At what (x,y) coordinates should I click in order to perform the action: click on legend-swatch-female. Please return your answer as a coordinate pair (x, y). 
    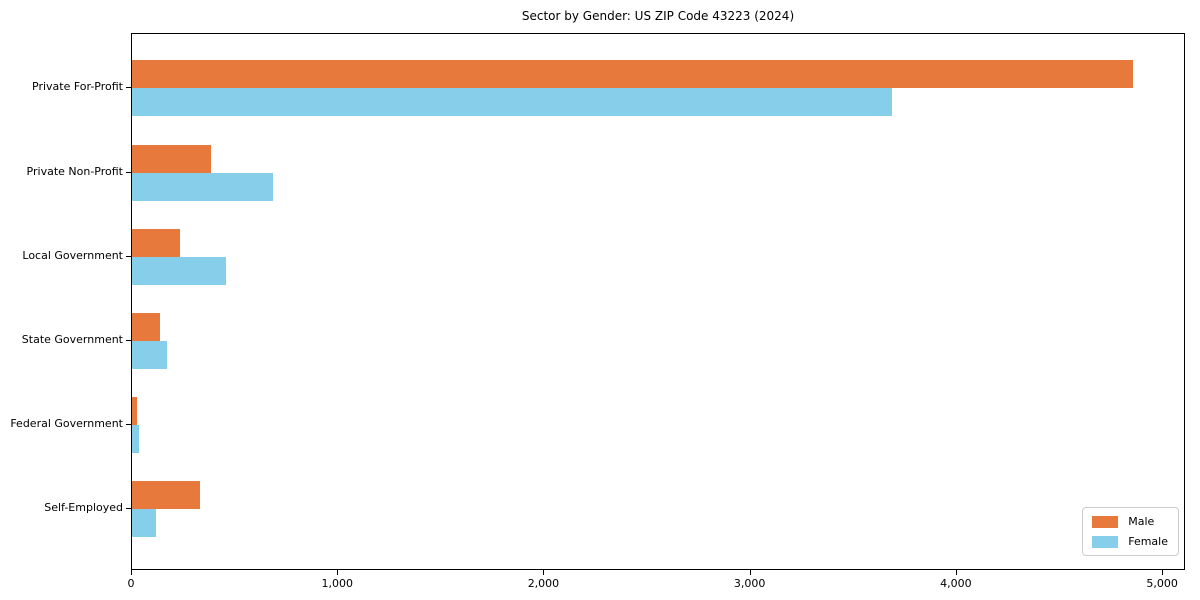
    Looking at the image, I should click on (1105, 541).